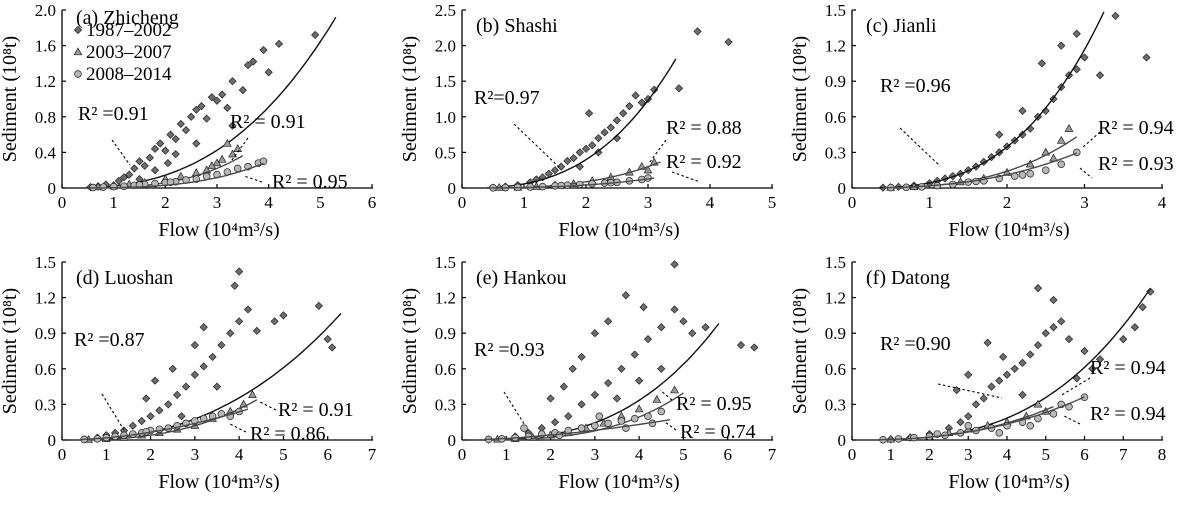  What do you see at coordinates (1136, 164) in the screenshot?
I see `r2-label: R² = 0.93` at bounding box center [1136, 164].